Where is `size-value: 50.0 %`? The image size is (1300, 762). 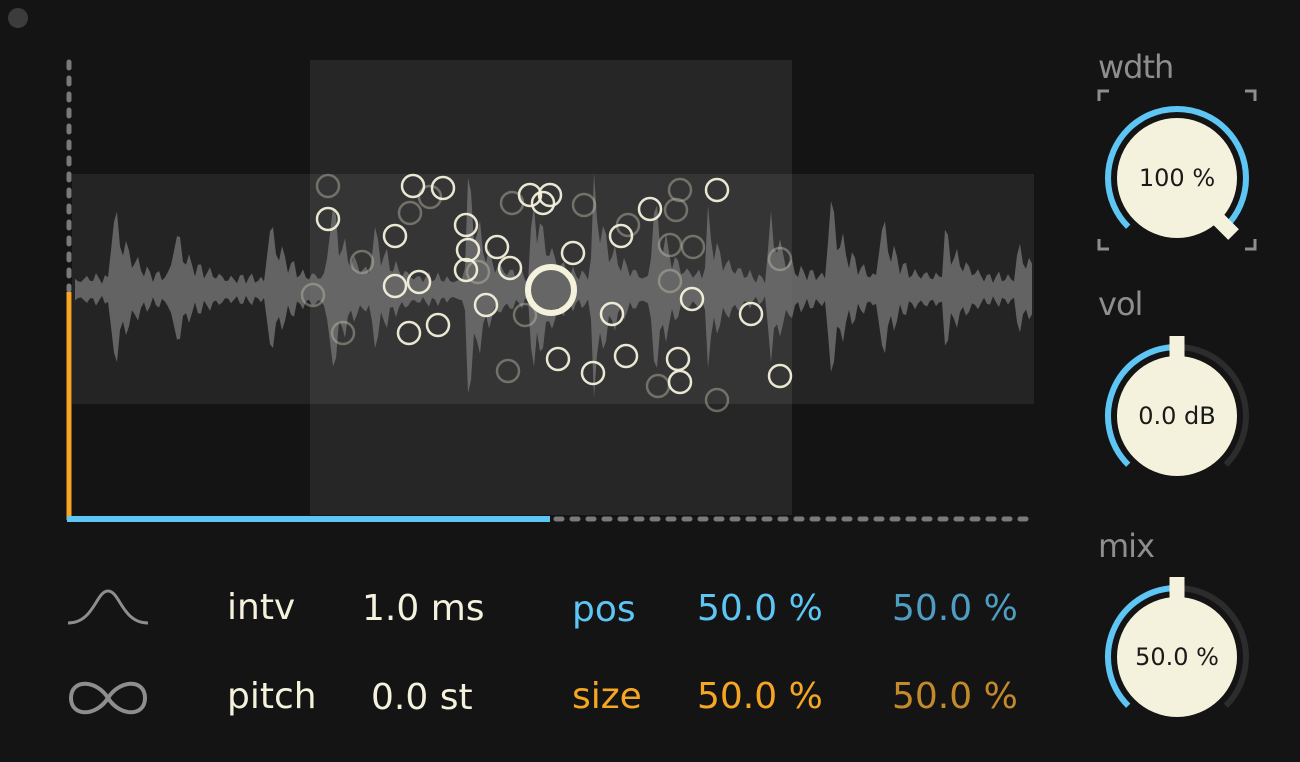 size-value: 50.0 % is located at coordinates (760, 696).